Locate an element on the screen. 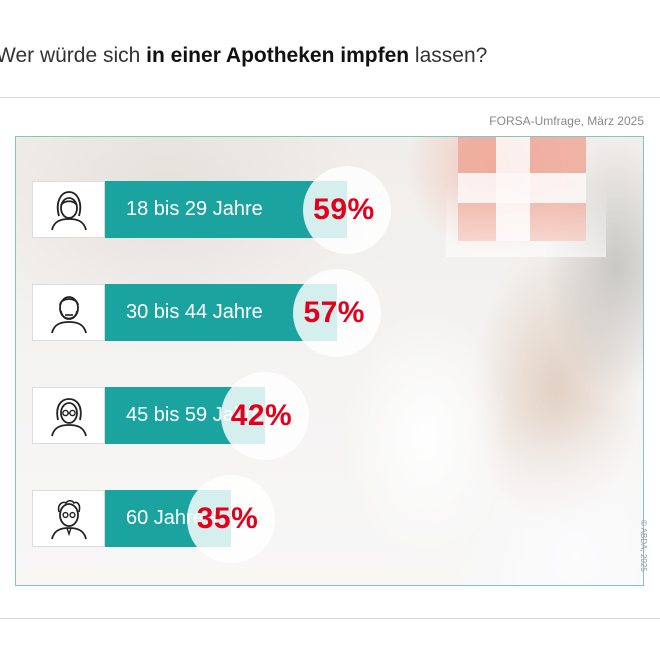 The image size is (660, 660). young-woman-icon is located at coordinates (69, 211).